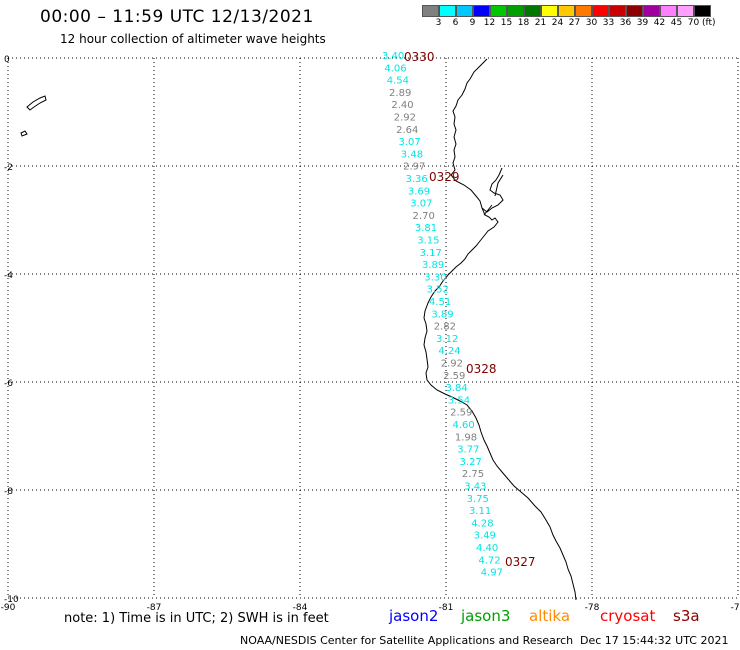 The image size is (740, 650). Describe the element at coordinates (550, 616) in the screenshot. I see `satellite-label-altika: altika` at that location.